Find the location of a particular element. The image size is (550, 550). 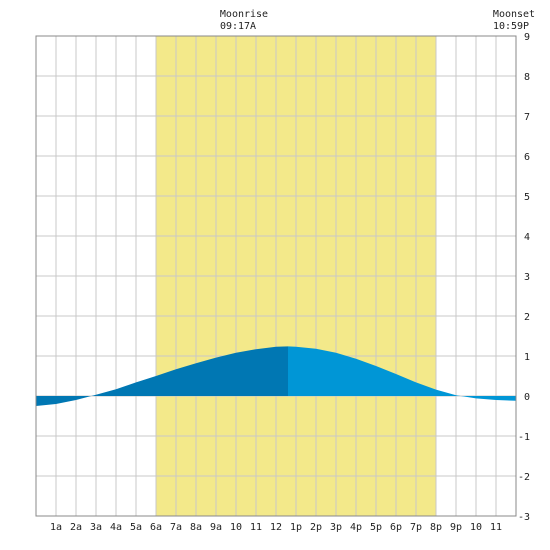

moonrise-time: 09:17A is located at coordinates (238, 26).